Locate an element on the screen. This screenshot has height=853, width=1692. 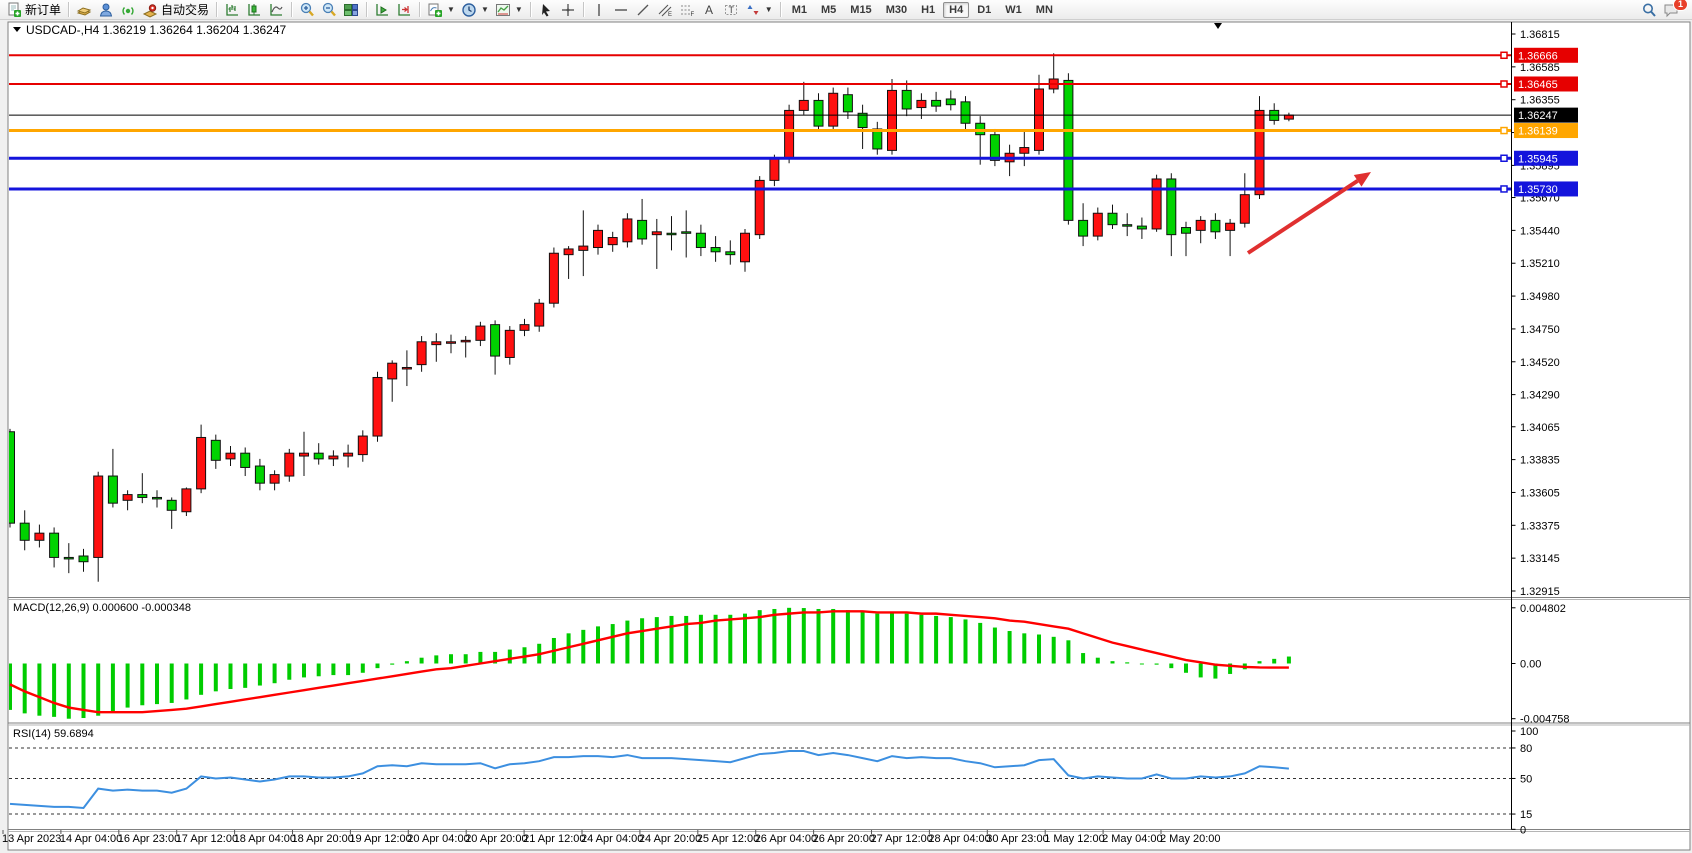
svg-text: 26 Apr 04:00 is located at coordinates (786, 839).